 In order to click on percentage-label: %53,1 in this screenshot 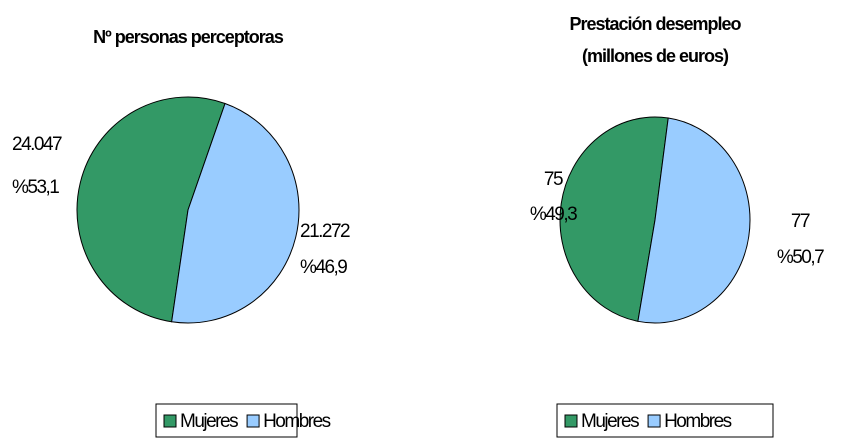, I will do `click(35, 187)`.